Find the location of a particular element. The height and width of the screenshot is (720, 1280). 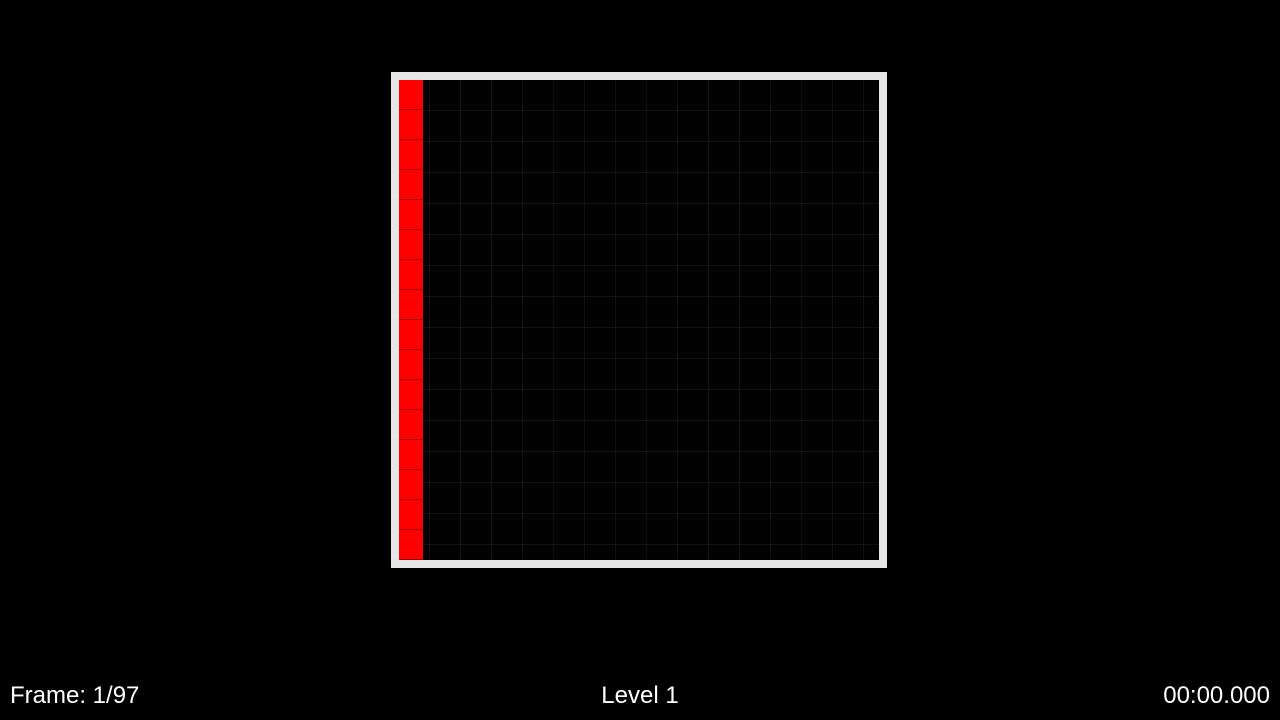

frame-counter: Frame: 1/97 is located at coordinates (75, 695).